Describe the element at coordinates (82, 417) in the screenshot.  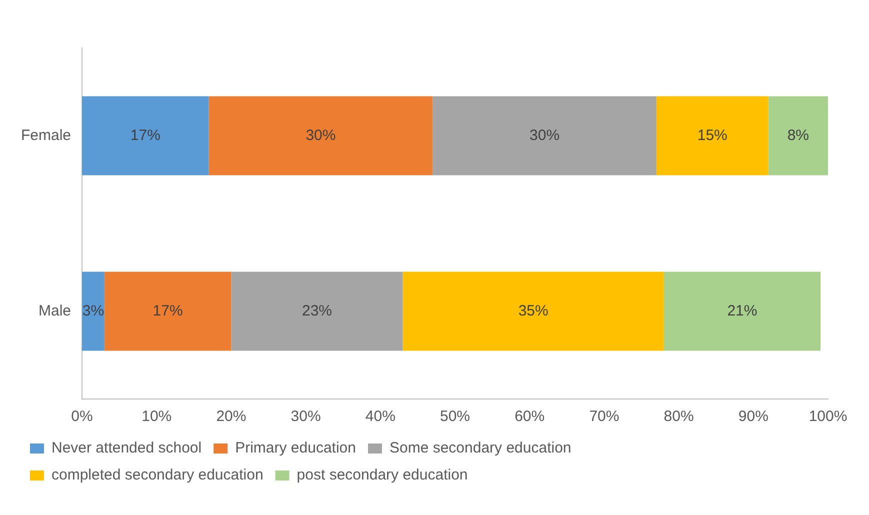
I see `x-tick-label: 0%` at that location.